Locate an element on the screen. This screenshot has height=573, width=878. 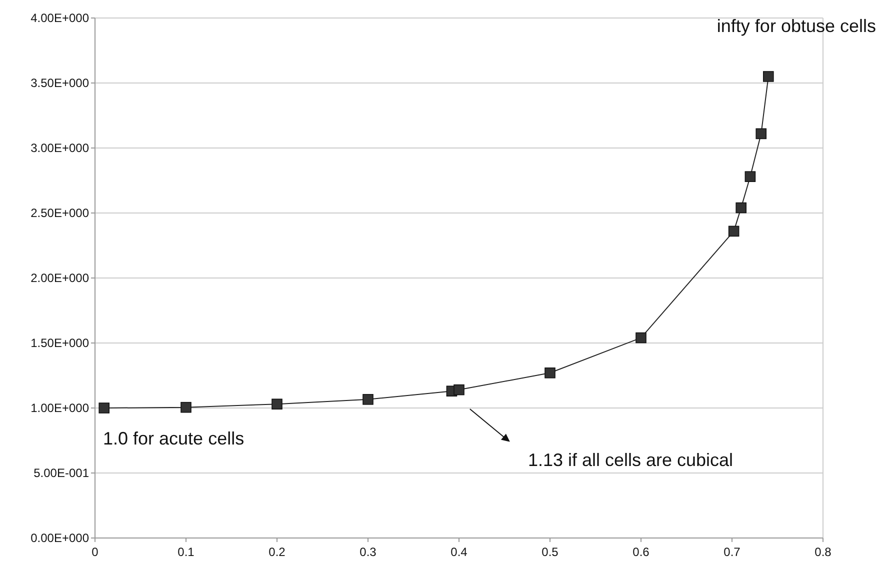
y-tick-label: 4.00E+000 is located at coordinates (60, 18).